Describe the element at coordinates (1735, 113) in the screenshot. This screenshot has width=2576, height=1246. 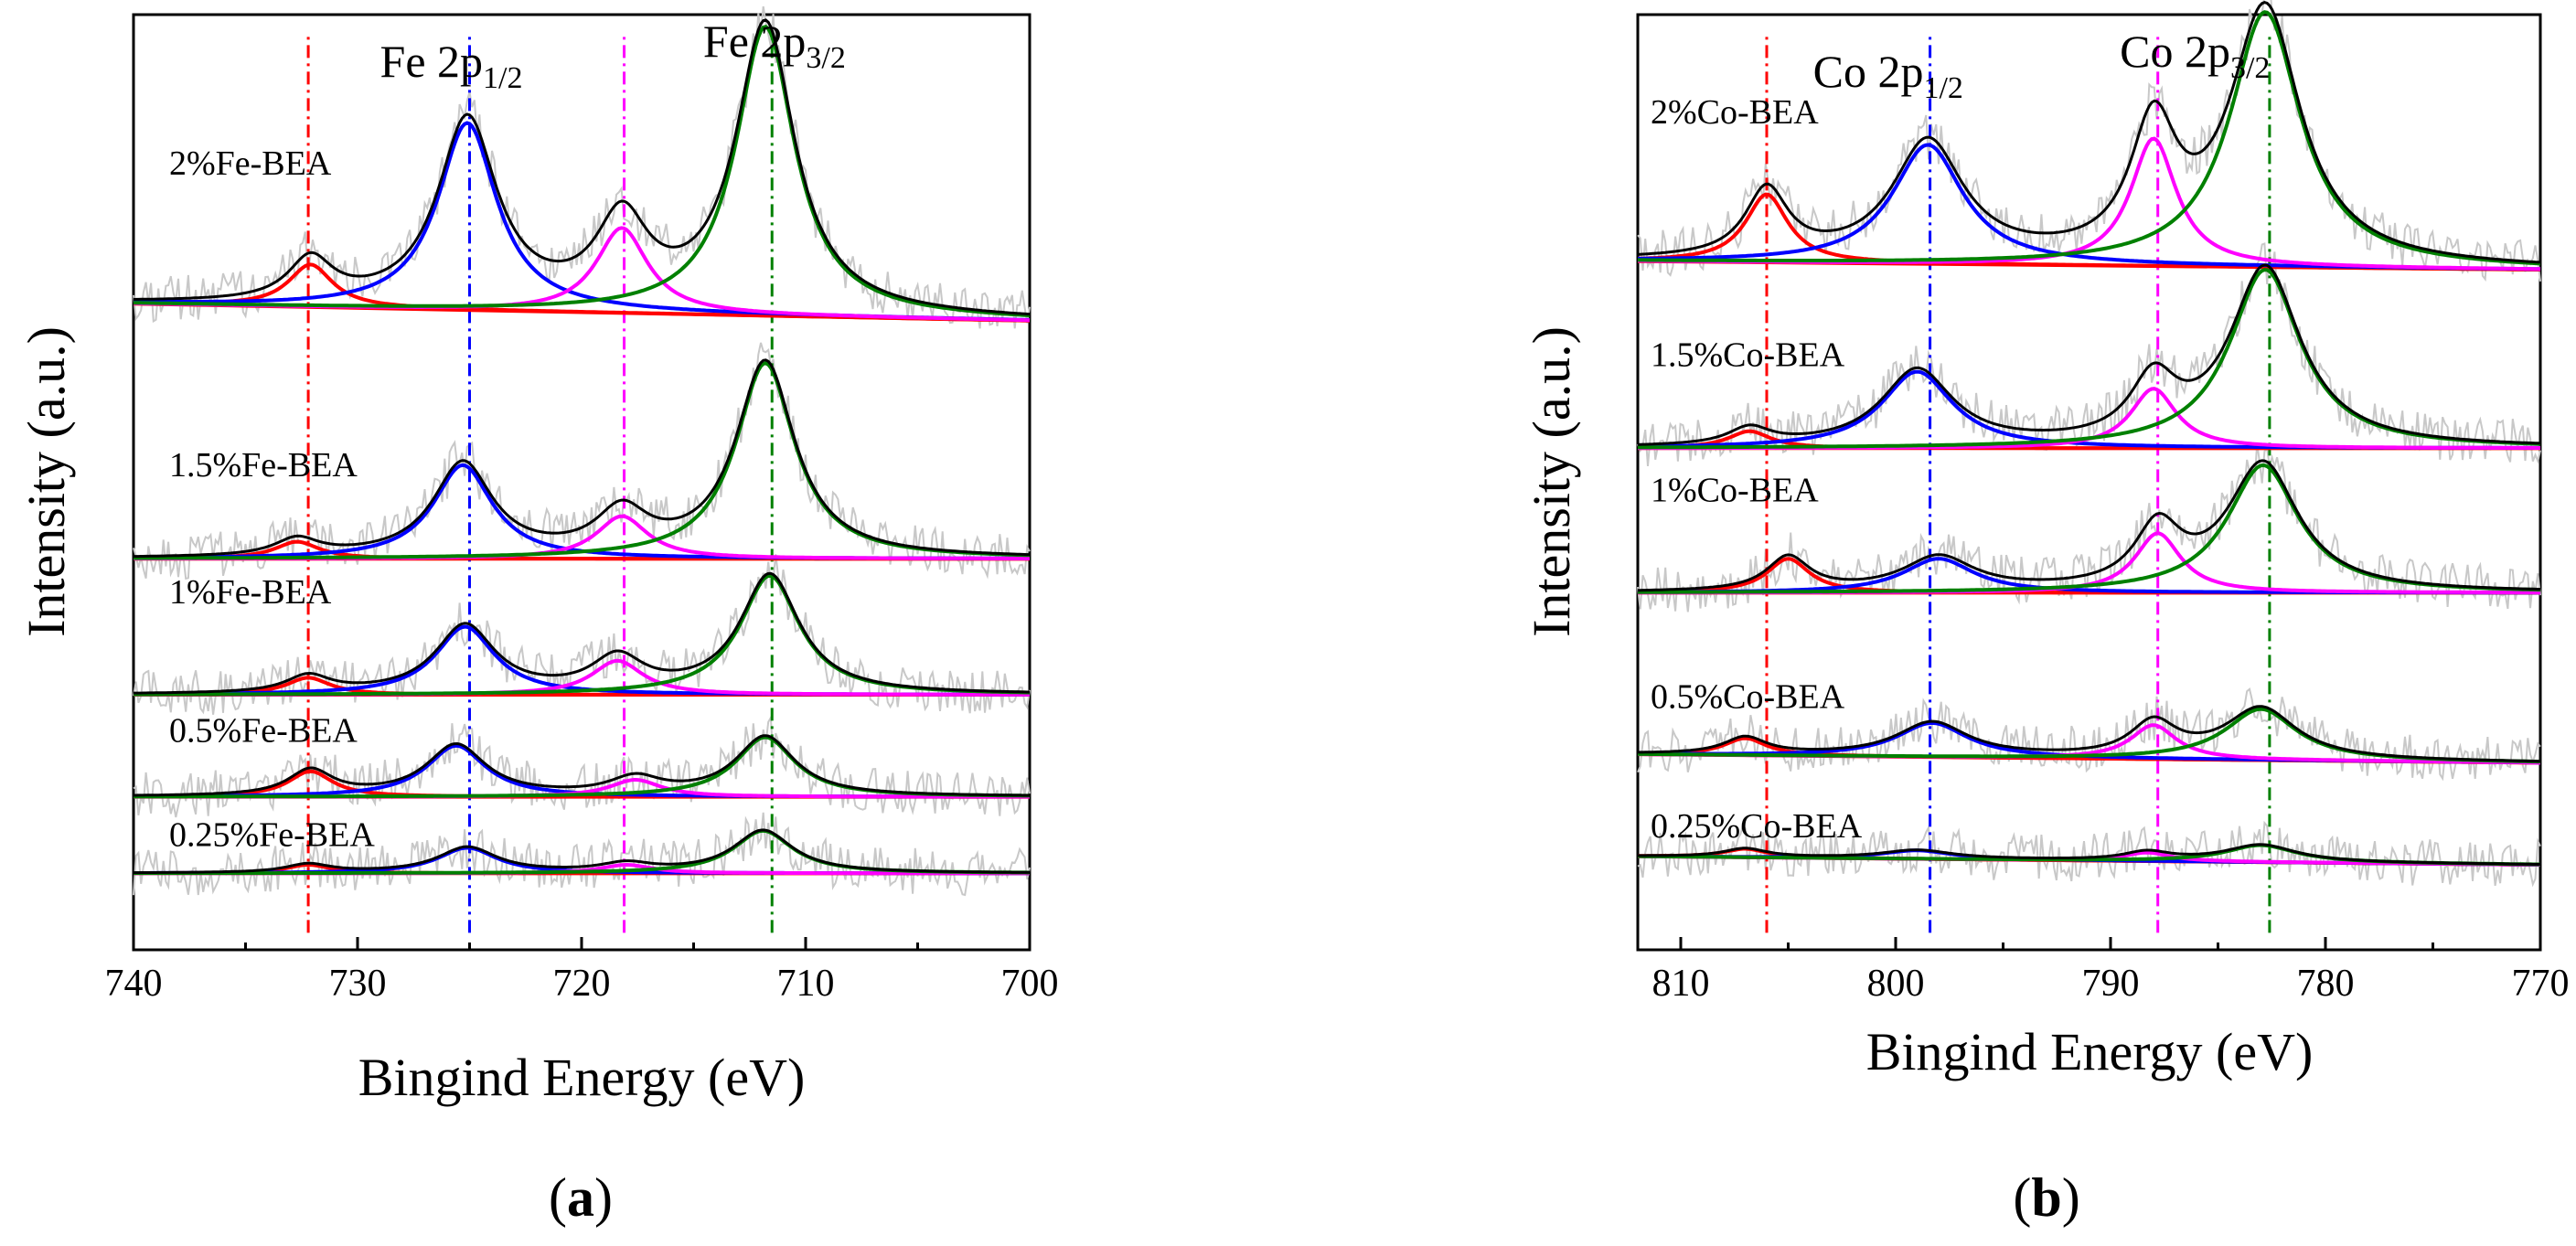
I see `sample-label-2%Co-BEA: 2%Co-BEA` at that location.